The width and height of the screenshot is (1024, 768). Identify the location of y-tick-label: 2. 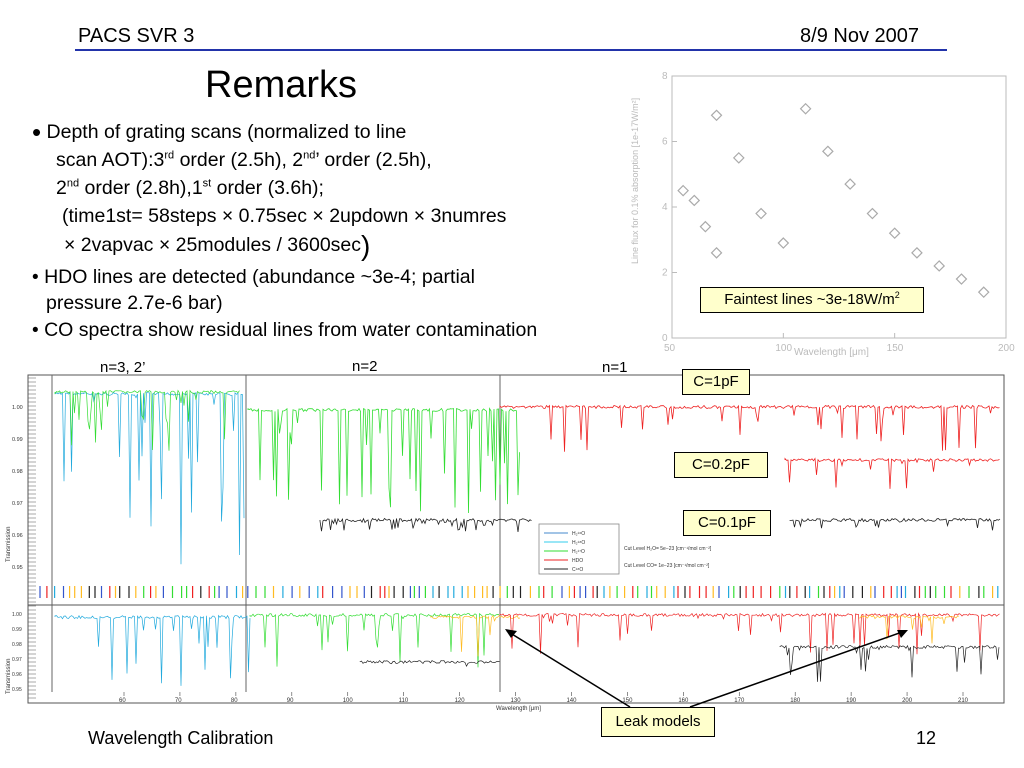
(665, 273).